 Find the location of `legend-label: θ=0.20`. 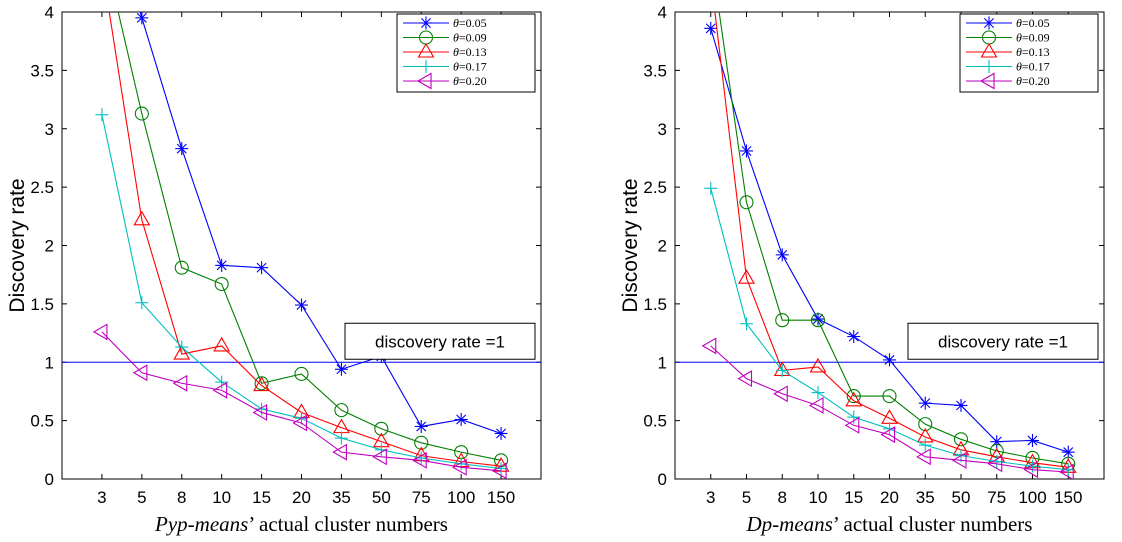

legend-label: θ=0.20 is located at coordinates (470, 81).